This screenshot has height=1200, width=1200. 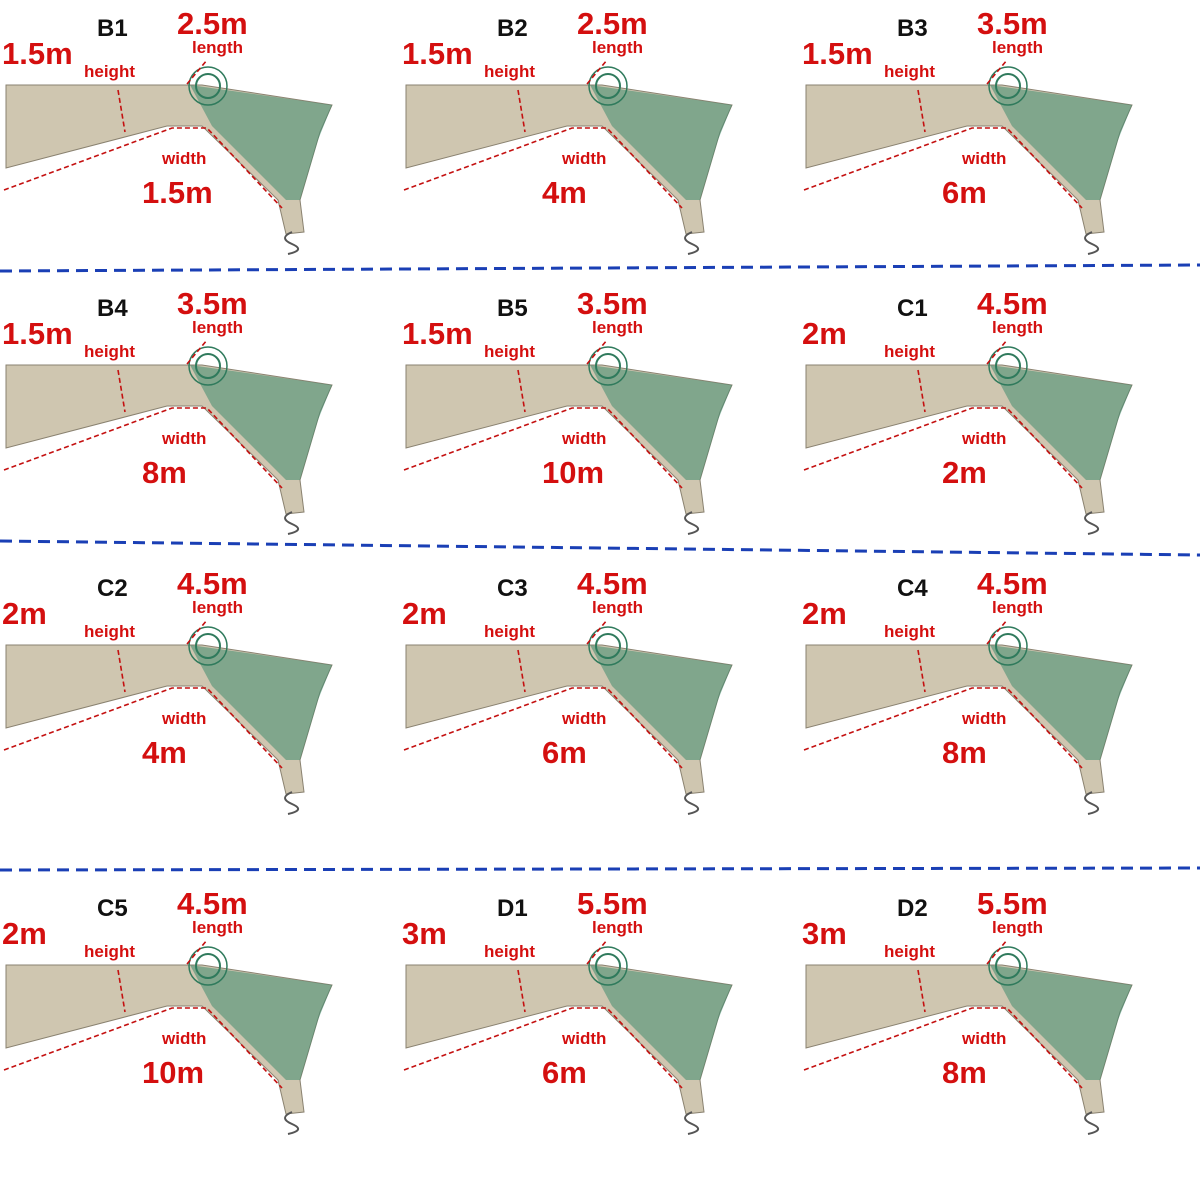 I want to click on width-value: 4m, so click(x=564, y=192).